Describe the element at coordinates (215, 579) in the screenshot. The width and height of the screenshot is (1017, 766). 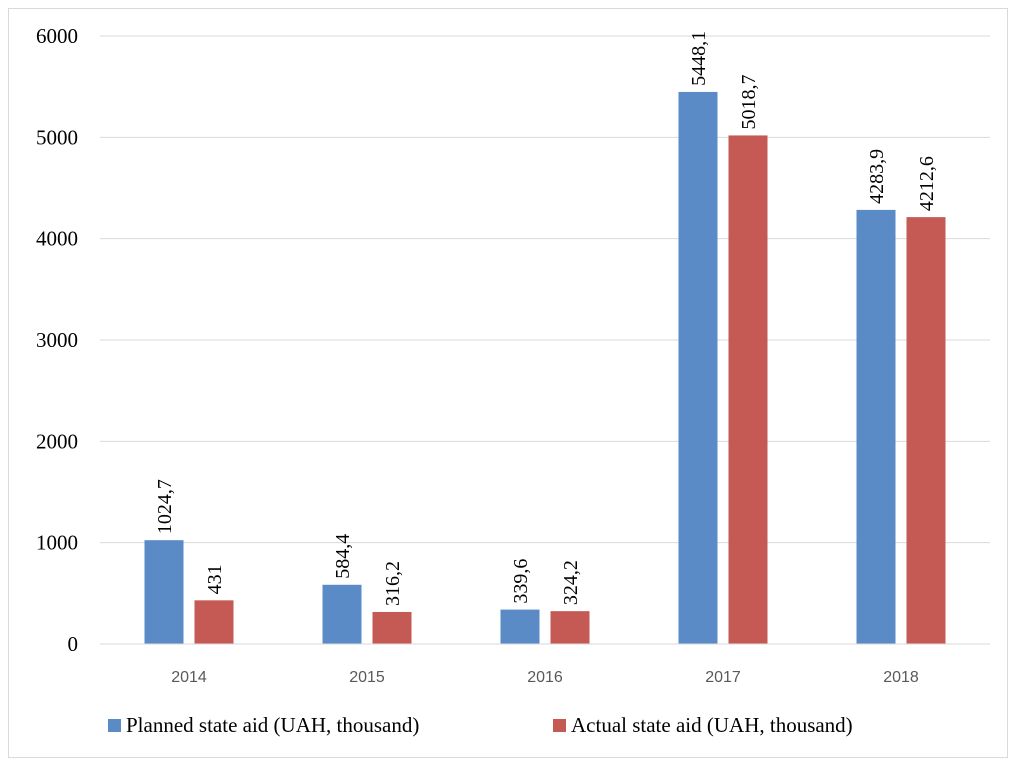
I see `data-label: 431` at that location.